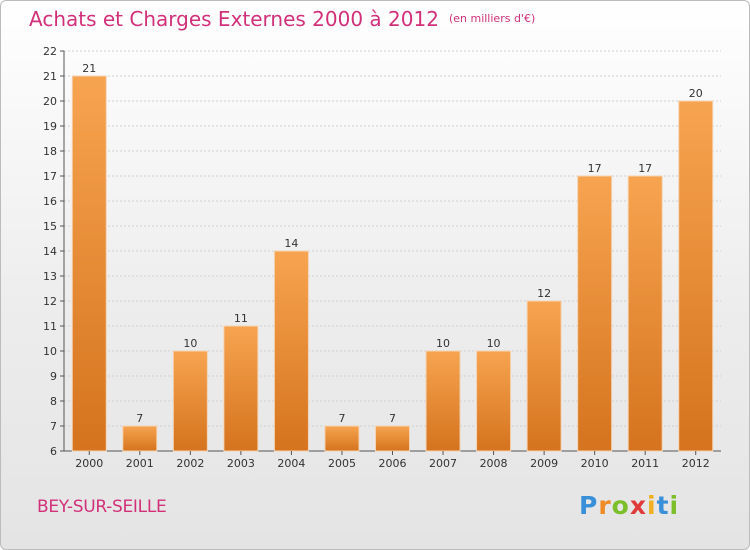  What do you see at coordinates (494, 463) in the screenshot?
I see `x-tick-label: 2008` at bounding box center [494, 463].